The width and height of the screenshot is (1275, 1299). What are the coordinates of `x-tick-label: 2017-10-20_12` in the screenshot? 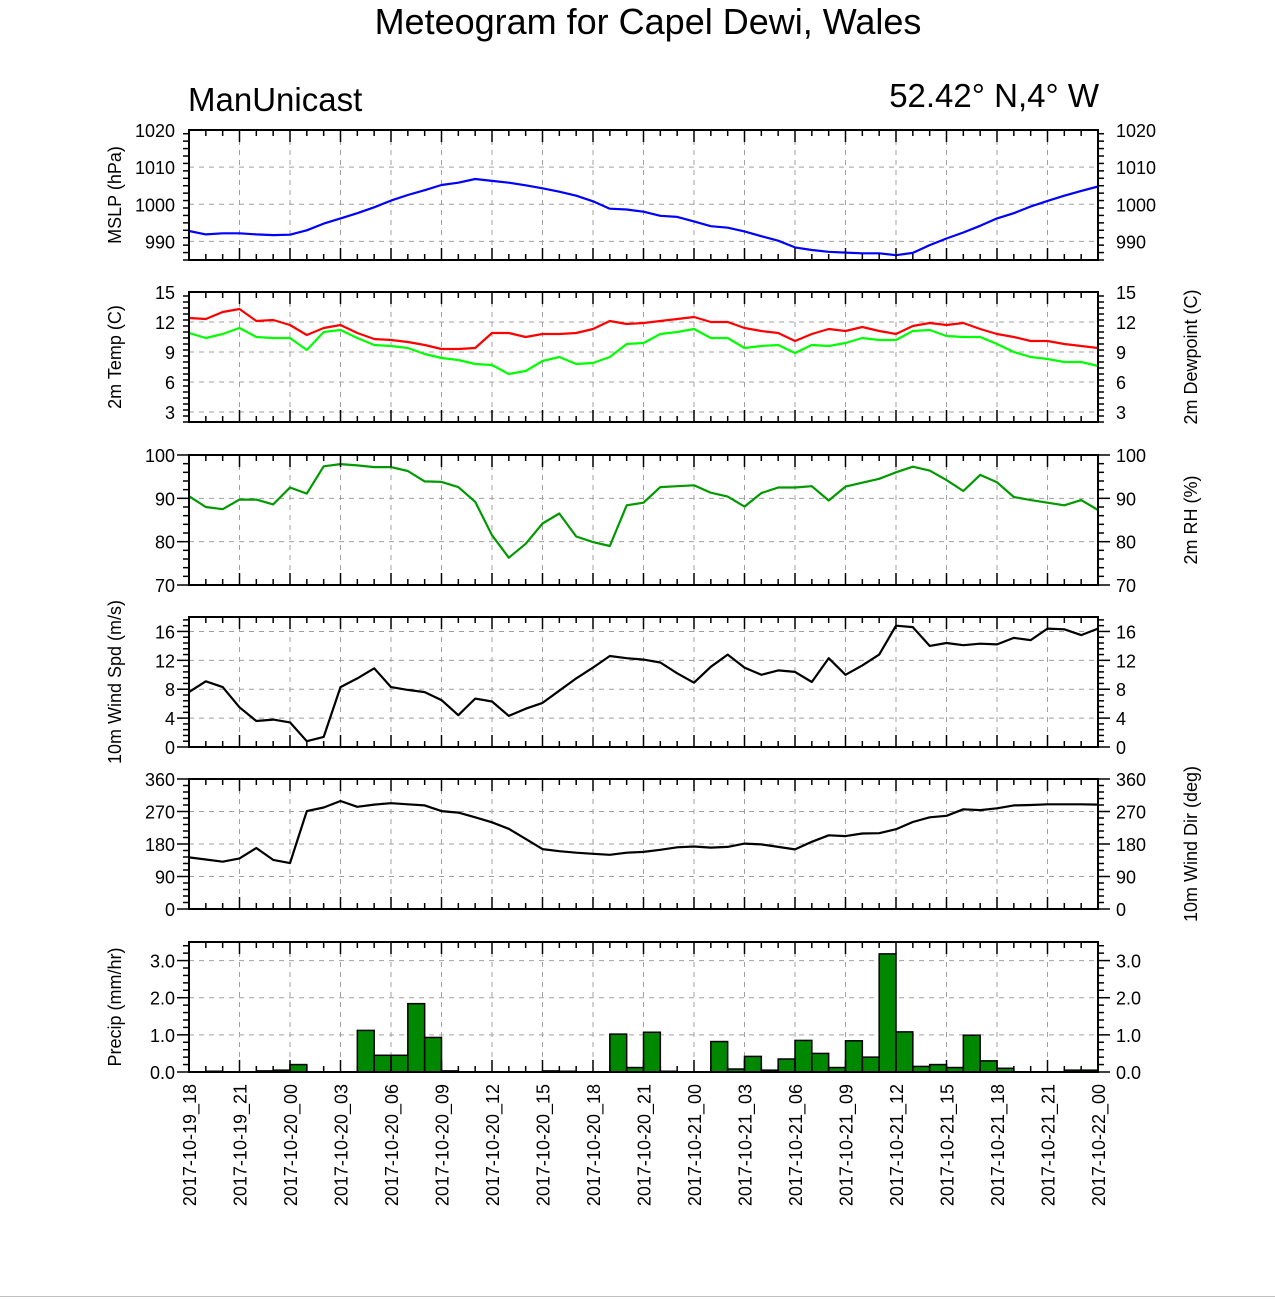 It's located at (493, 1145).